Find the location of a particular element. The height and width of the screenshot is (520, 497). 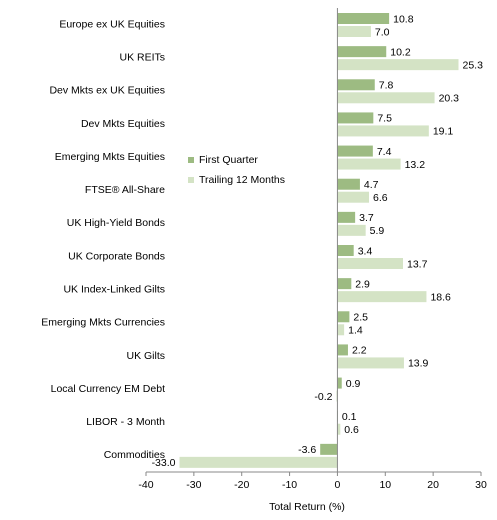

value-label: 7.8 is located at coordinates (386, 86).